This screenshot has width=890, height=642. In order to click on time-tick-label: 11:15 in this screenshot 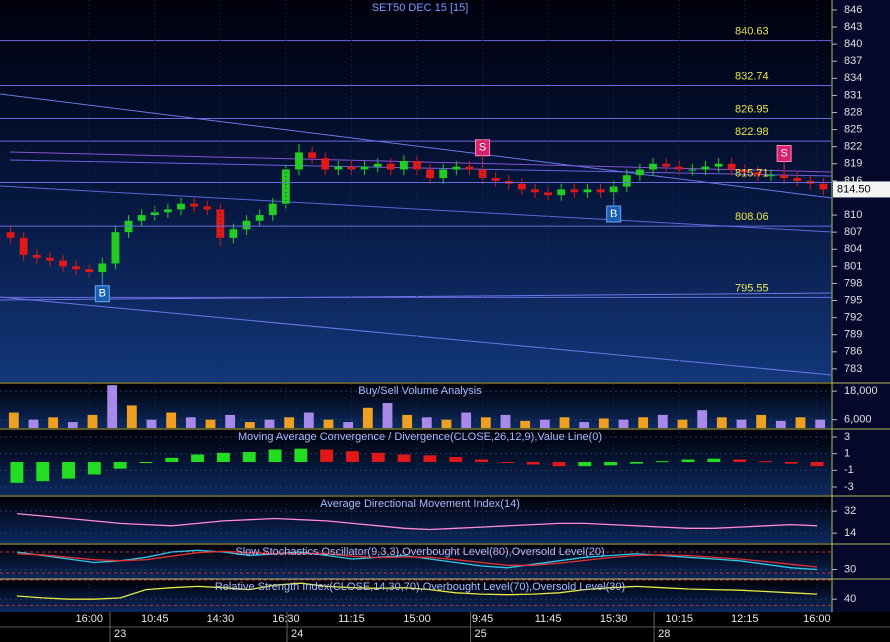, I will do `click(351, 619)`.